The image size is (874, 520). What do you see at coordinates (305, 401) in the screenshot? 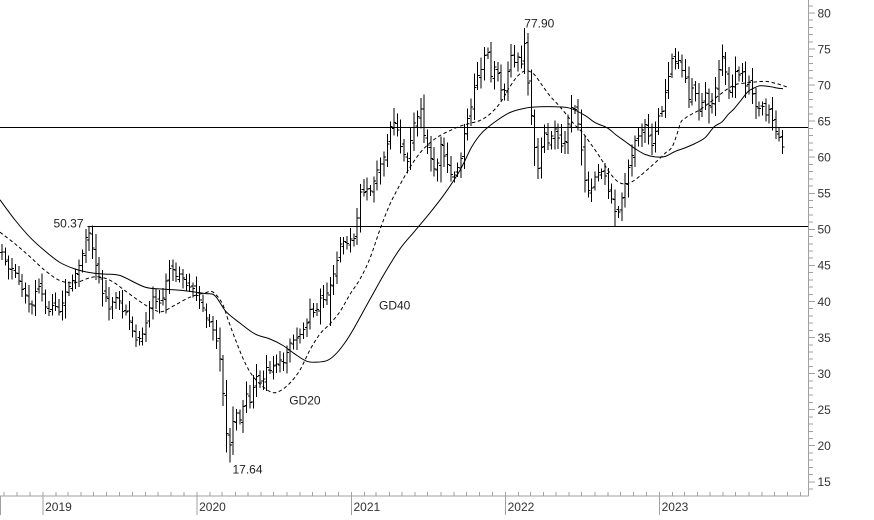
I see `svg-text: GD20` at bounding box center [305, 401].